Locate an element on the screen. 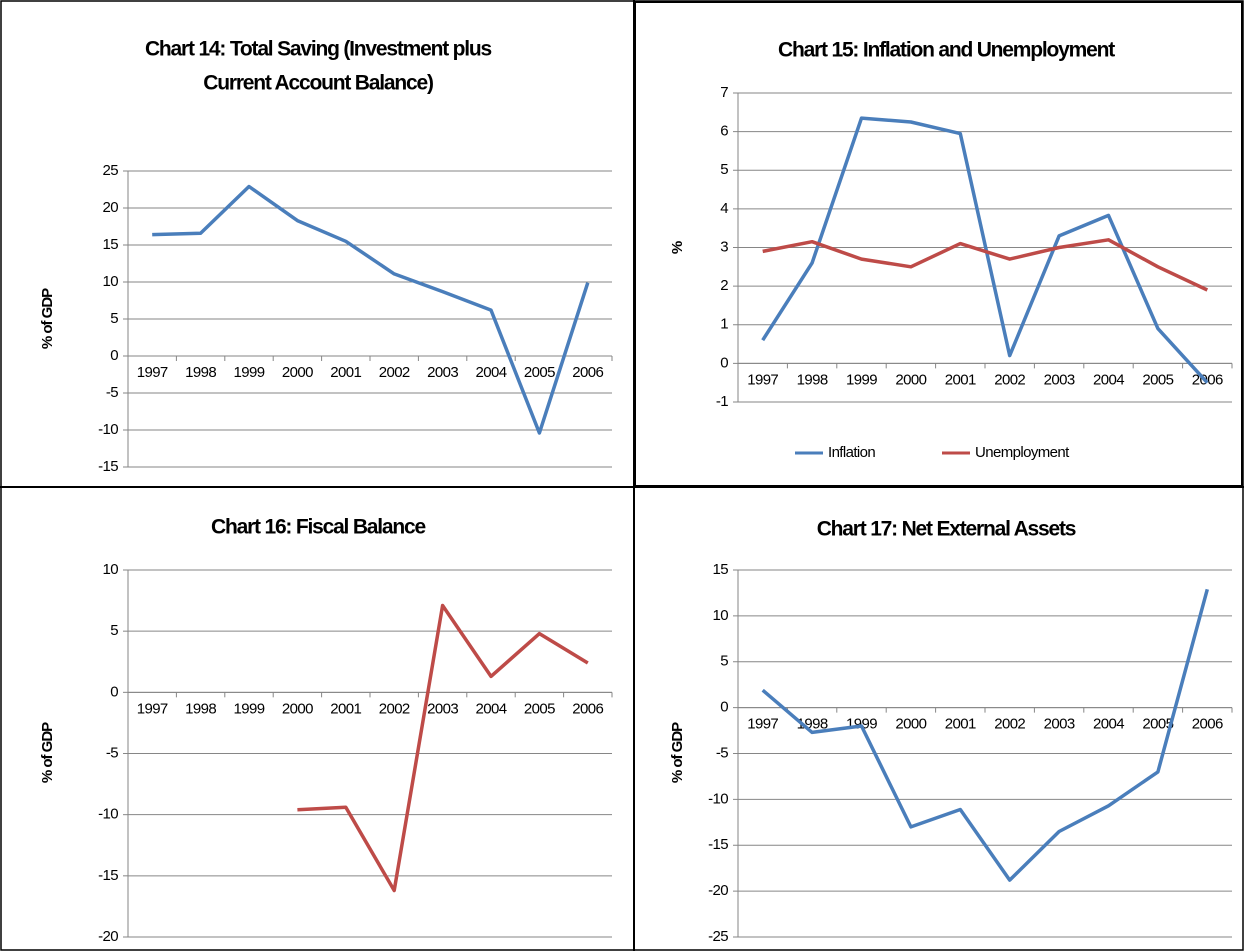 This screenshot has width=1244, height=951. legend-label: Inflation is located at coordinates (851, 452).